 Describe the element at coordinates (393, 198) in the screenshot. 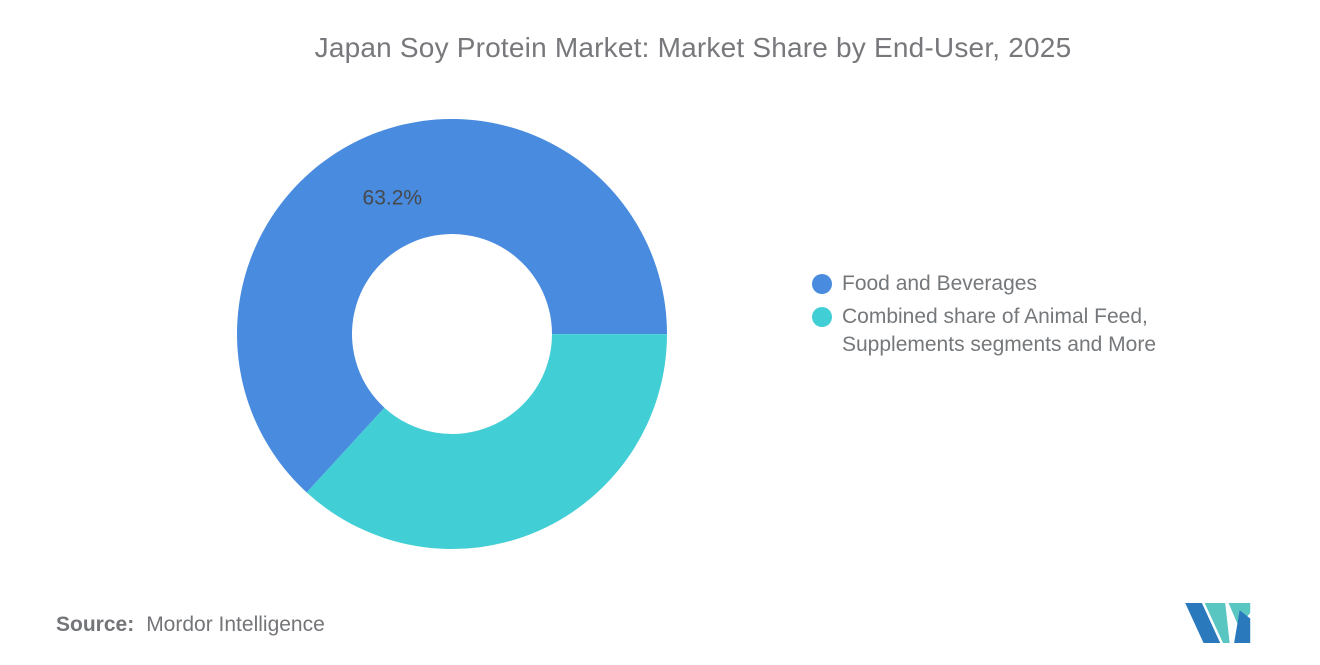

I see `slice-data-label: 63.2%` at that location.